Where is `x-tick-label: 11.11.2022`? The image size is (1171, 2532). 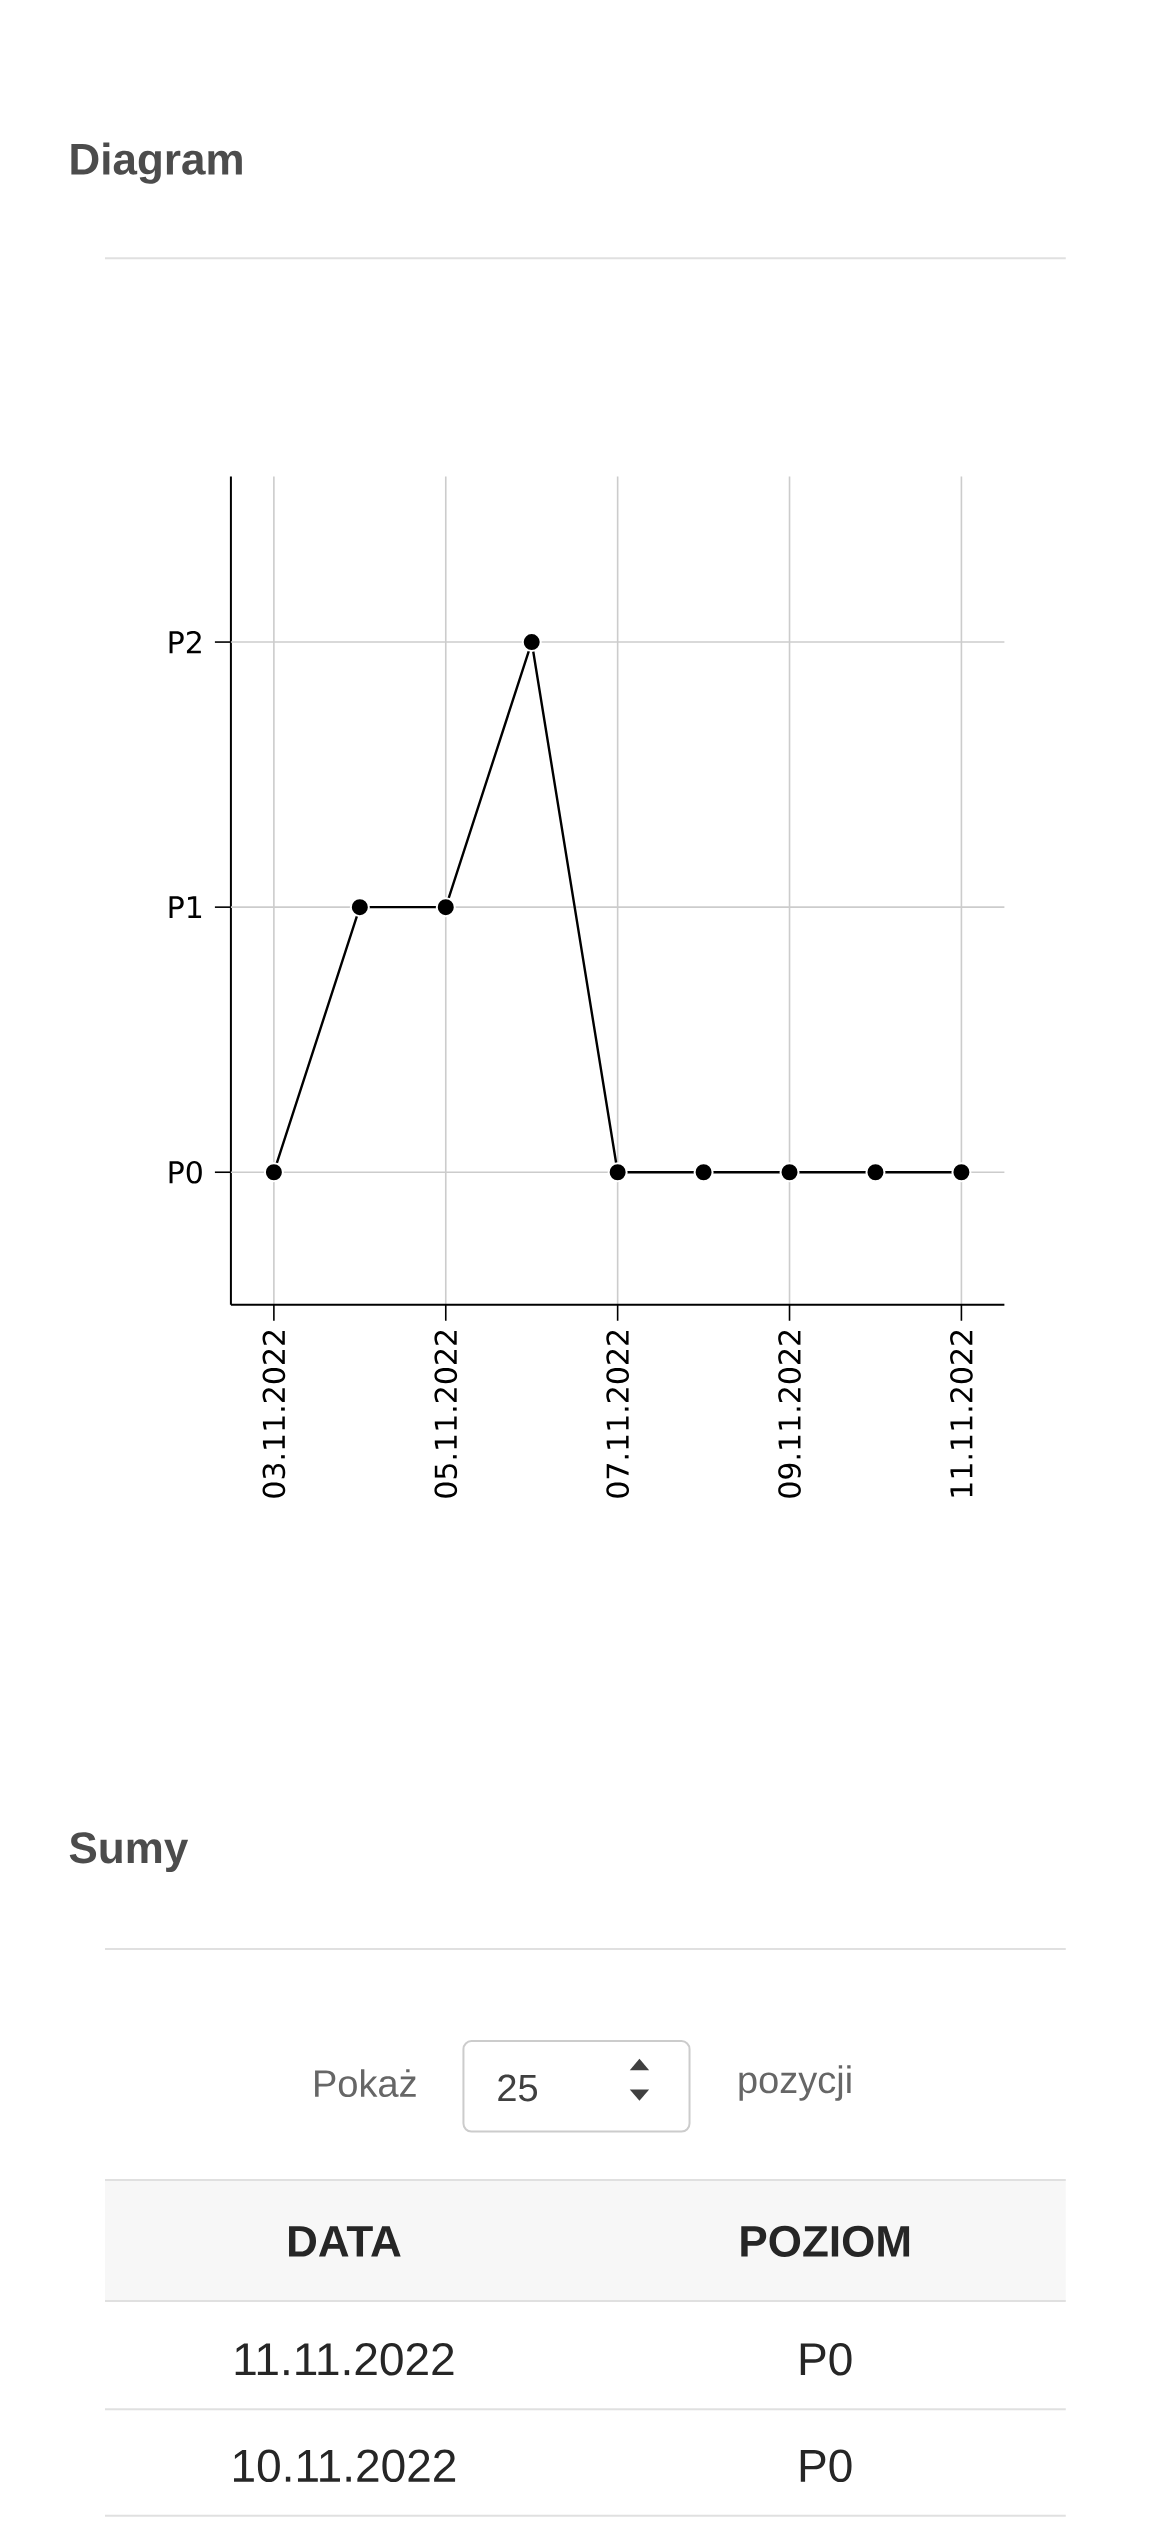
x-tick-label: 11.11.2022 is located at coordinates (961, 1413).